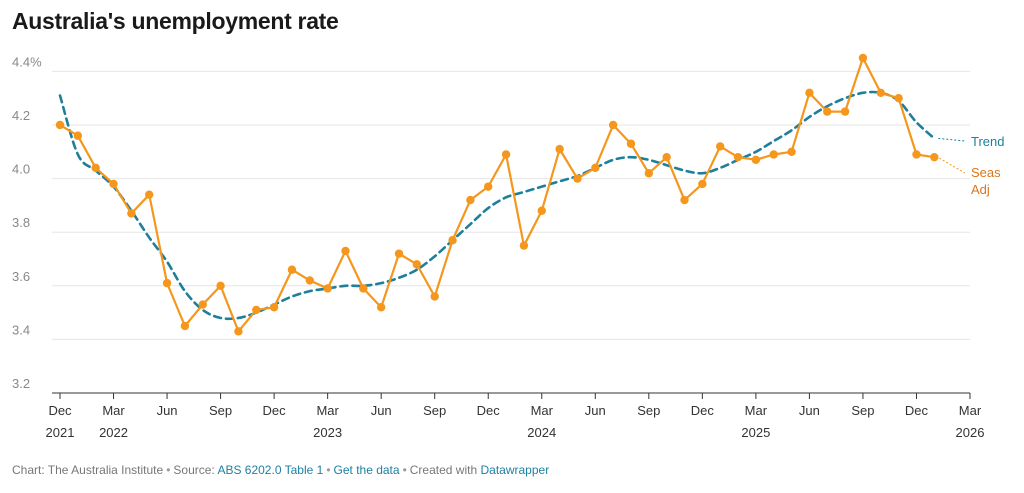 This screenshot has height=493, width=1024. Describe the element at coordinates (987, 141) in the screenshot. I see `trend-series-label: Trend` at that location.